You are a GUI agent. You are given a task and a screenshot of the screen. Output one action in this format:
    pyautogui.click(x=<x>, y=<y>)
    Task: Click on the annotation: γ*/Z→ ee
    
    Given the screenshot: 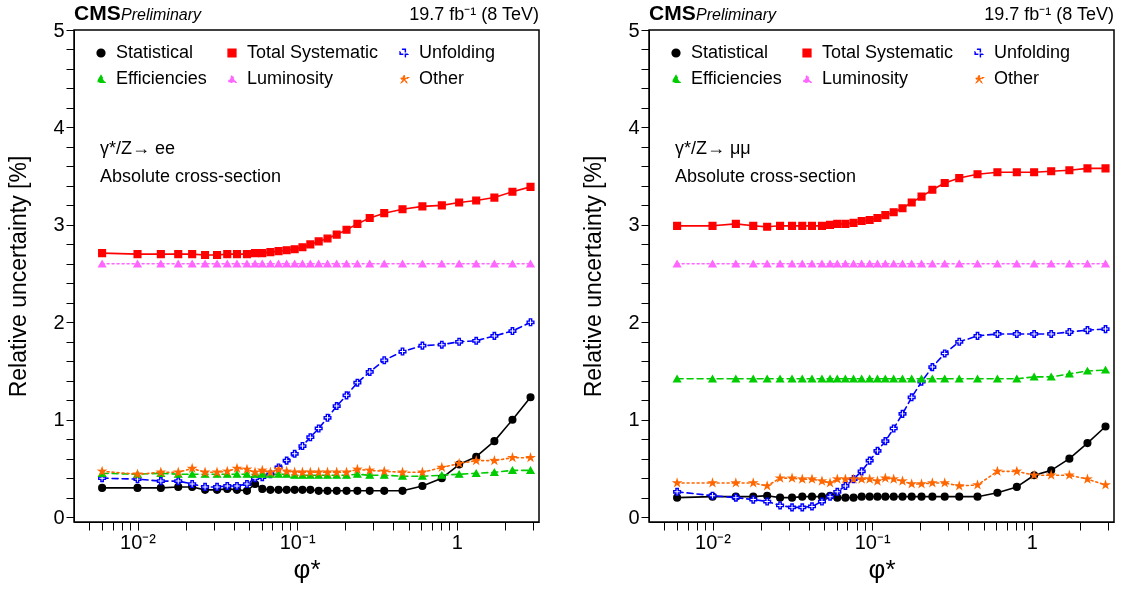 What is the action you would take?
    pyautogui.click(x=138, y=148)
    